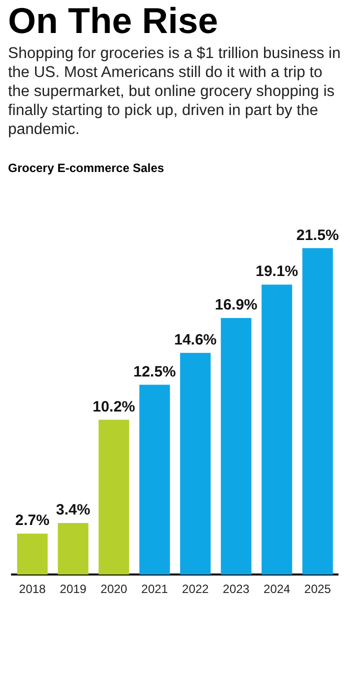 This screenshot has height=678, width=350. I want to click on data-label: 14.6%, so click(195, 340).